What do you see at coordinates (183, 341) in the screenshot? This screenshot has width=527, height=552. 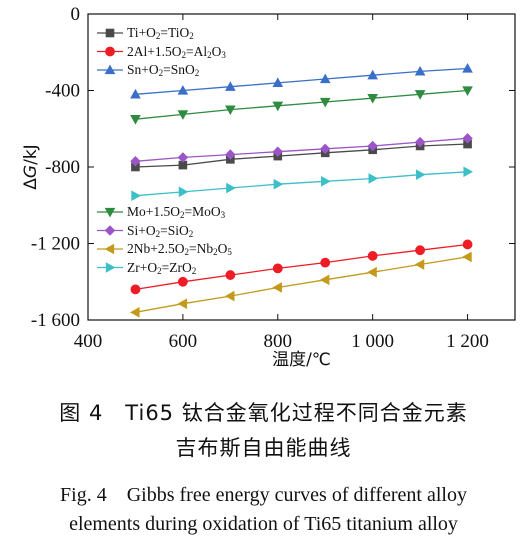 I see `x-tick-label: 600` at bounding box center [183, 341].